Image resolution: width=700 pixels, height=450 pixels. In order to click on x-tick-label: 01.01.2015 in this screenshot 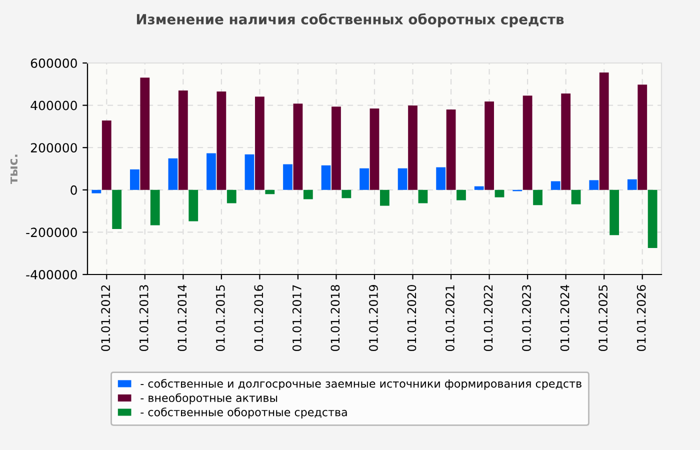, I will do `click(220, 318)`.